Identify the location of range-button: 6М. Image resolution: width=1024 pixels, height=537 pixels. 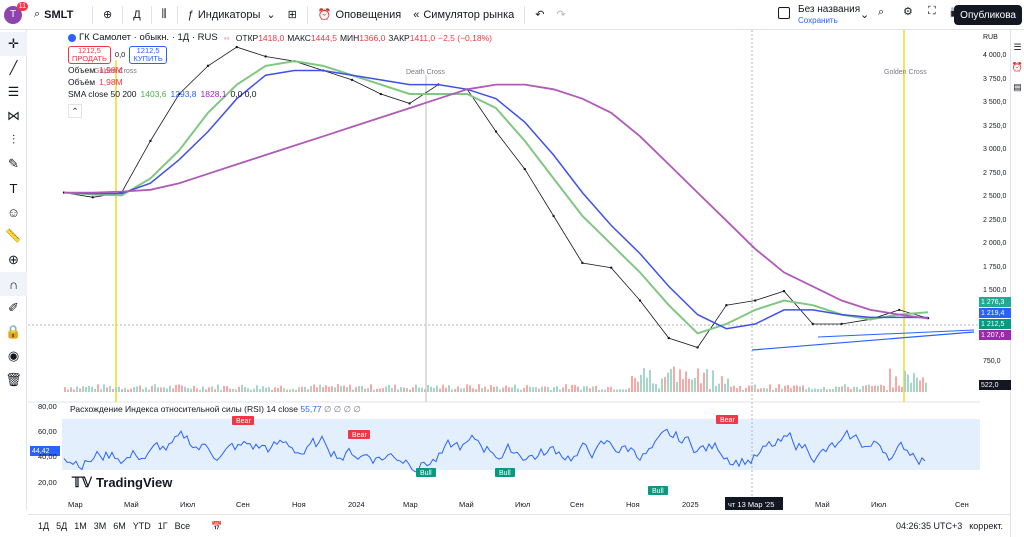
(119, 526).